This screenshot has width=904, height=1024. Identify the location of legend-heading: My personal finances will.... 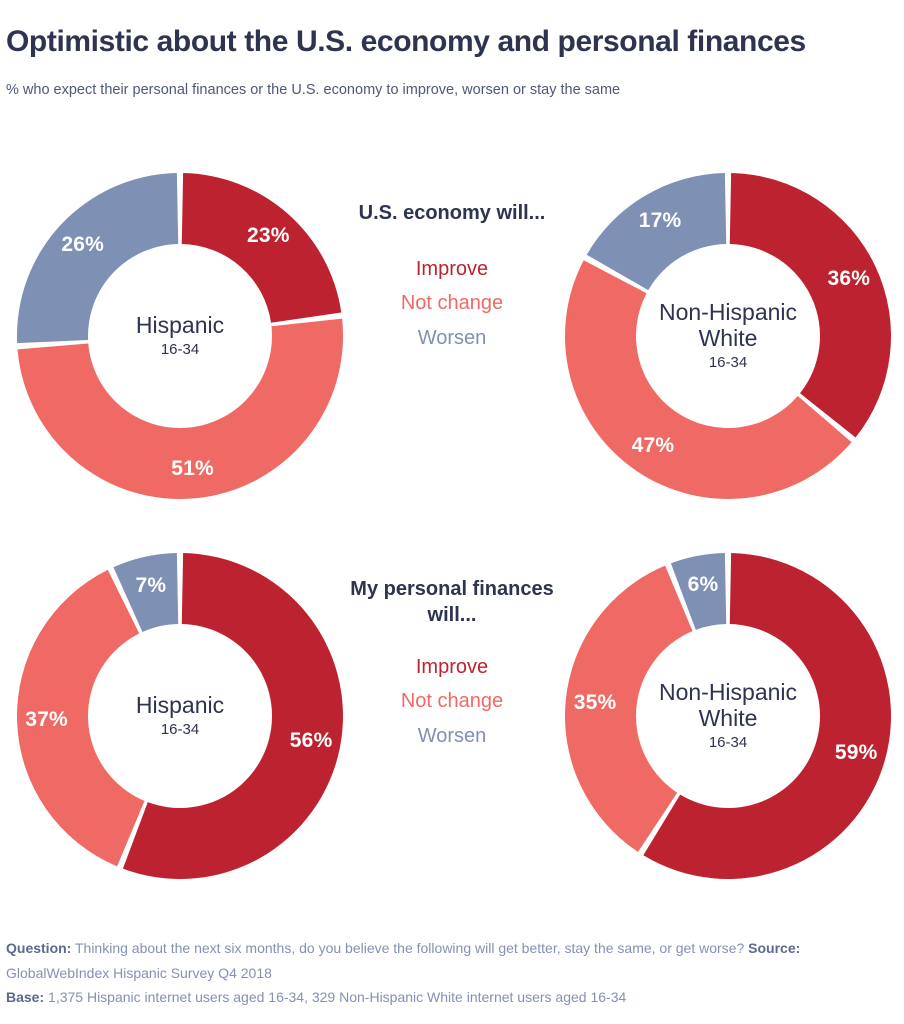
(452, 602).